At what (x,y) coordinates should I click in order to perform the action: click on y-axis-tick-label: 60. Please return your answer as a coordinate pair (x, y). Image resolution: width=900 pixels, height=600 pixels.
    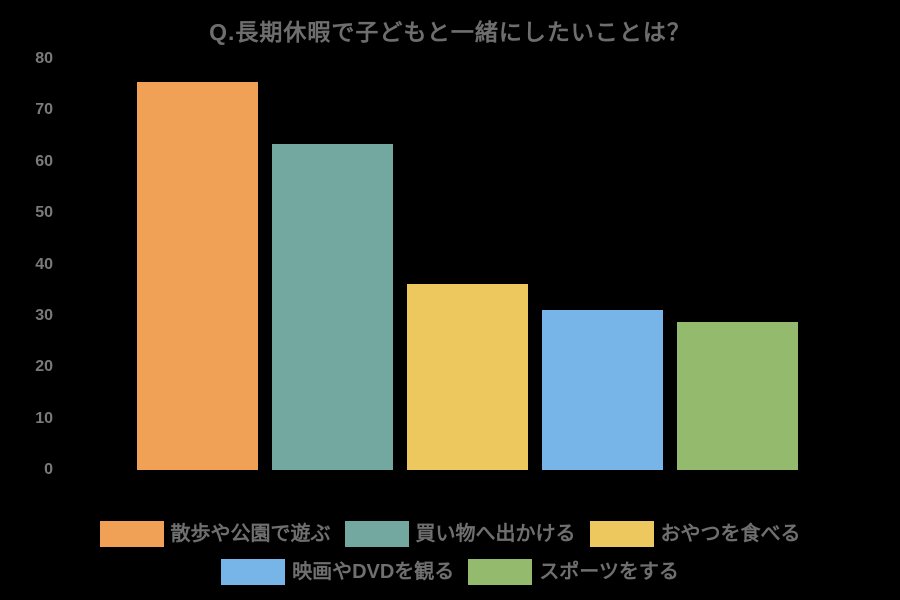
    Looking at the image, I should click on (44, 161).